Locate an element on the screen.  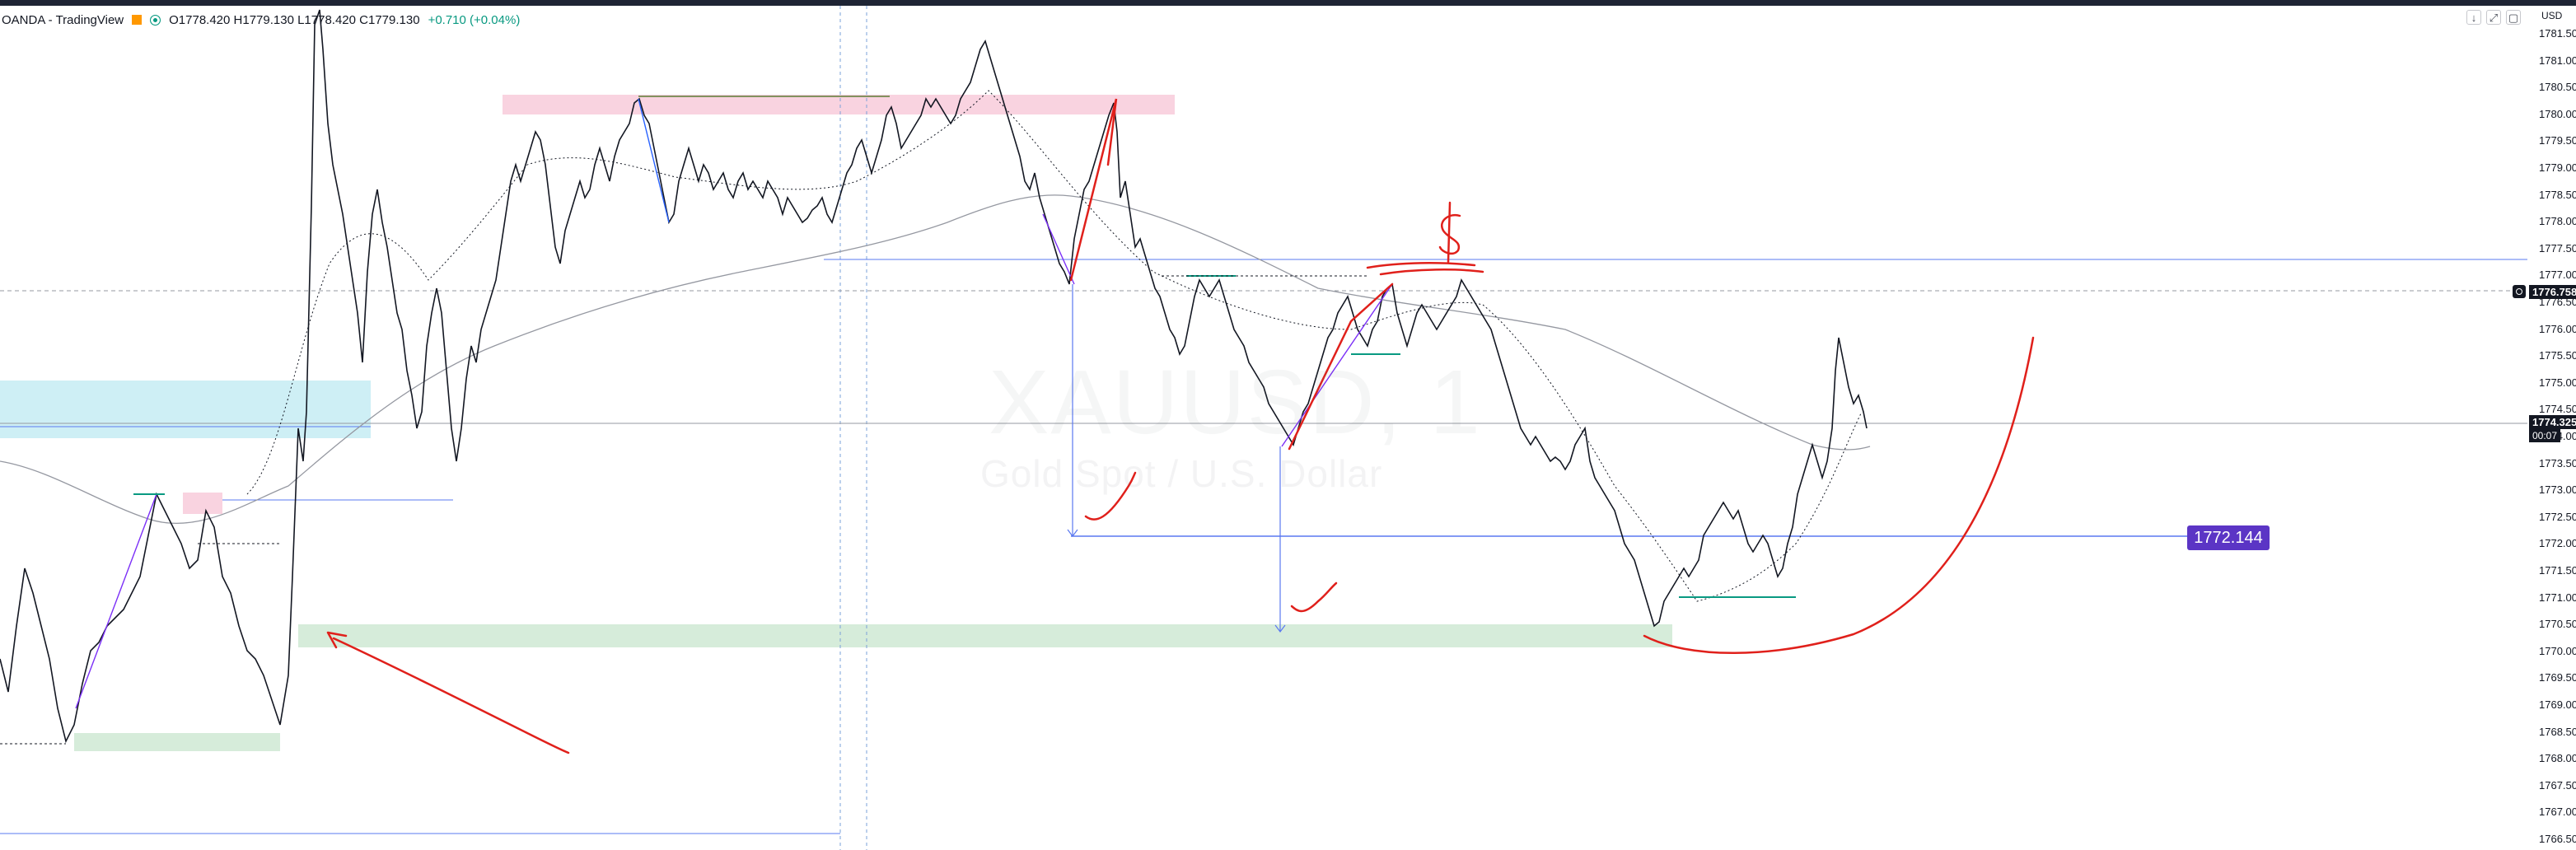
price-tick: 1768.500 is located at coordinates (2557, 731).